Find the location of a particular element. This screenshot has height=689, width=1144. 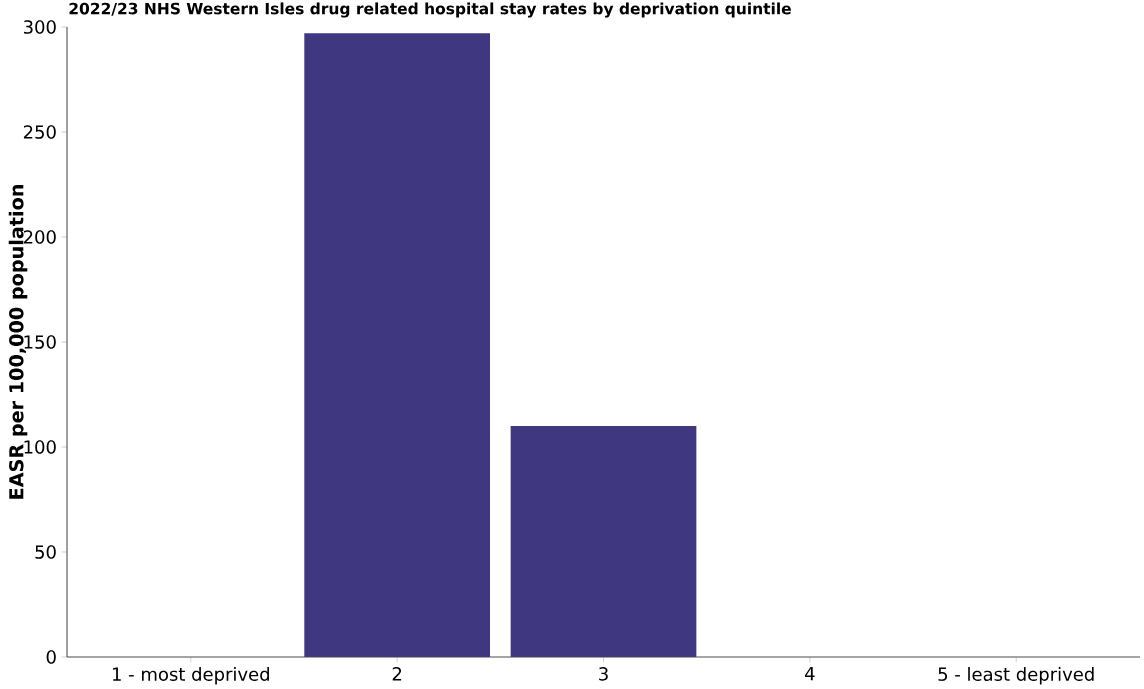

x-tick-label: 5 - least deprived is located at coordinates (1016, 676).